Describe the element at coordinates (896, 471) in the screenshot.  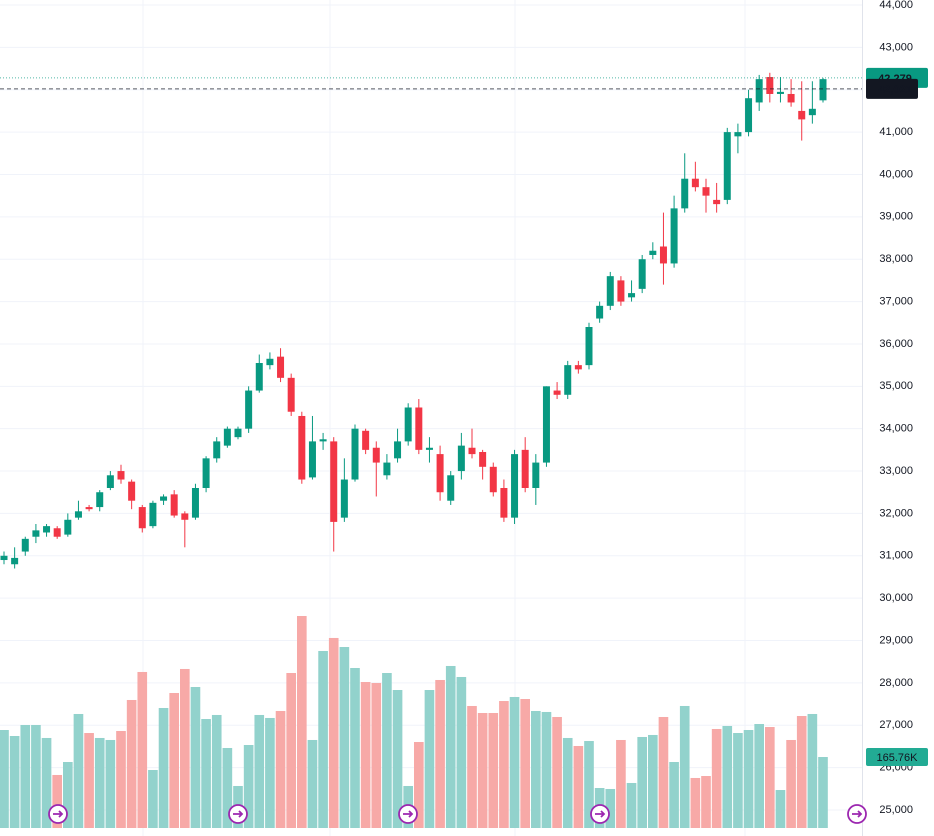
I see `y-tick-label: 33,000` at that location.